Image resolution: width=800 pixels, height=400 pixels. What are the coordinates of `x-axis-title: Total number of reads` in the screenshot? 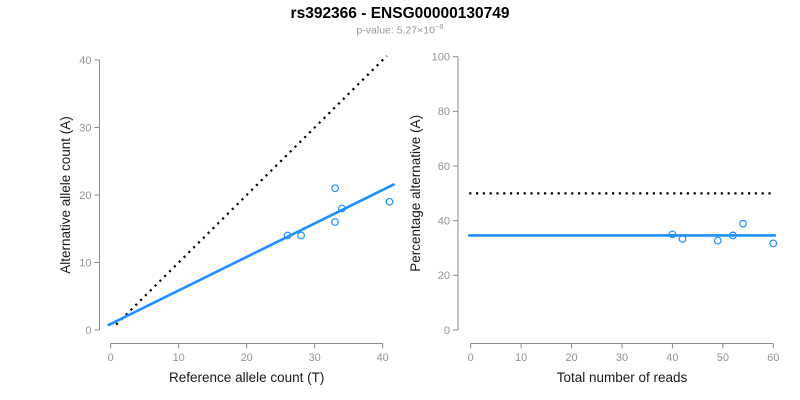 It's located at (622, 377).